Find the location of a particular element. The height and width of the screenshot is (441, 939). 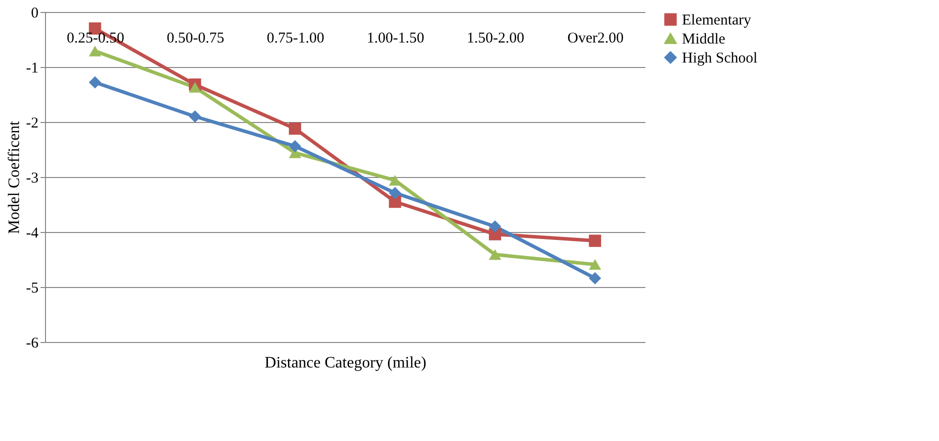

y-tick-label: -1 is located at coordinates (32, 68).